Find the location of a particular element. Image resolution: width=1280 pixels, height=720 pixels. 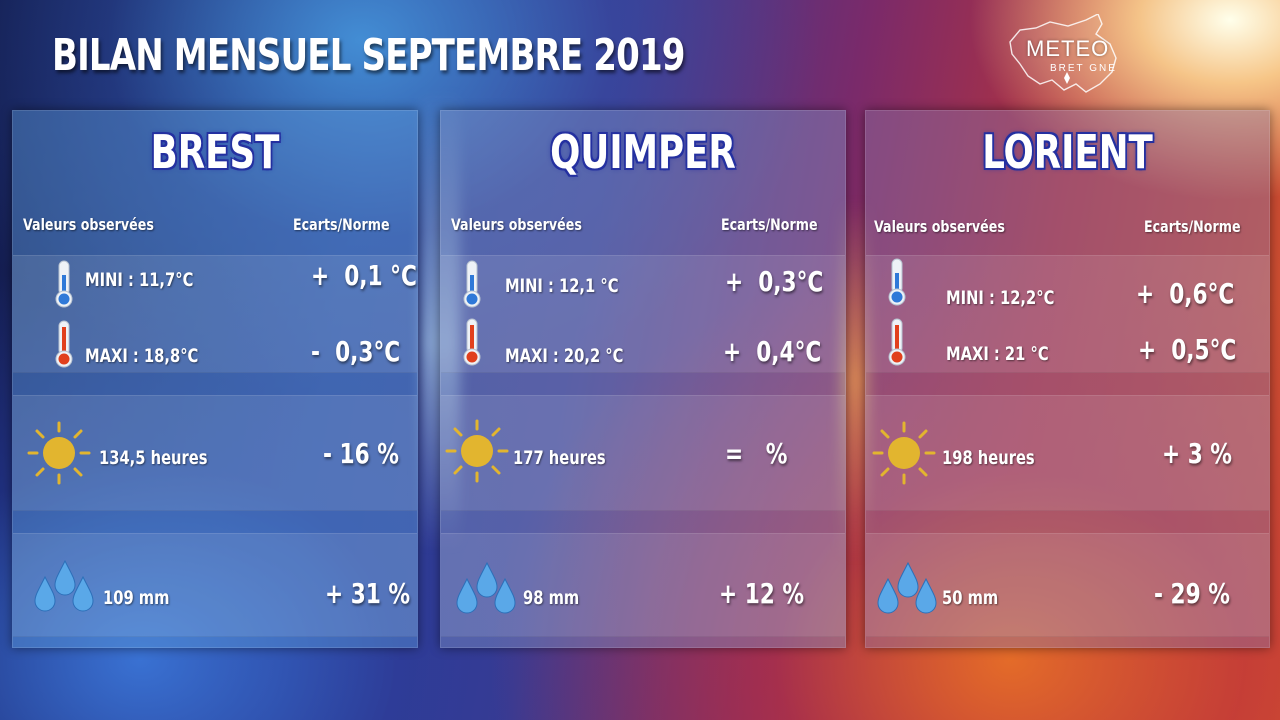

maxi-temp-label: MAXI : 20,2 °C is located at coordinates (564, 356).